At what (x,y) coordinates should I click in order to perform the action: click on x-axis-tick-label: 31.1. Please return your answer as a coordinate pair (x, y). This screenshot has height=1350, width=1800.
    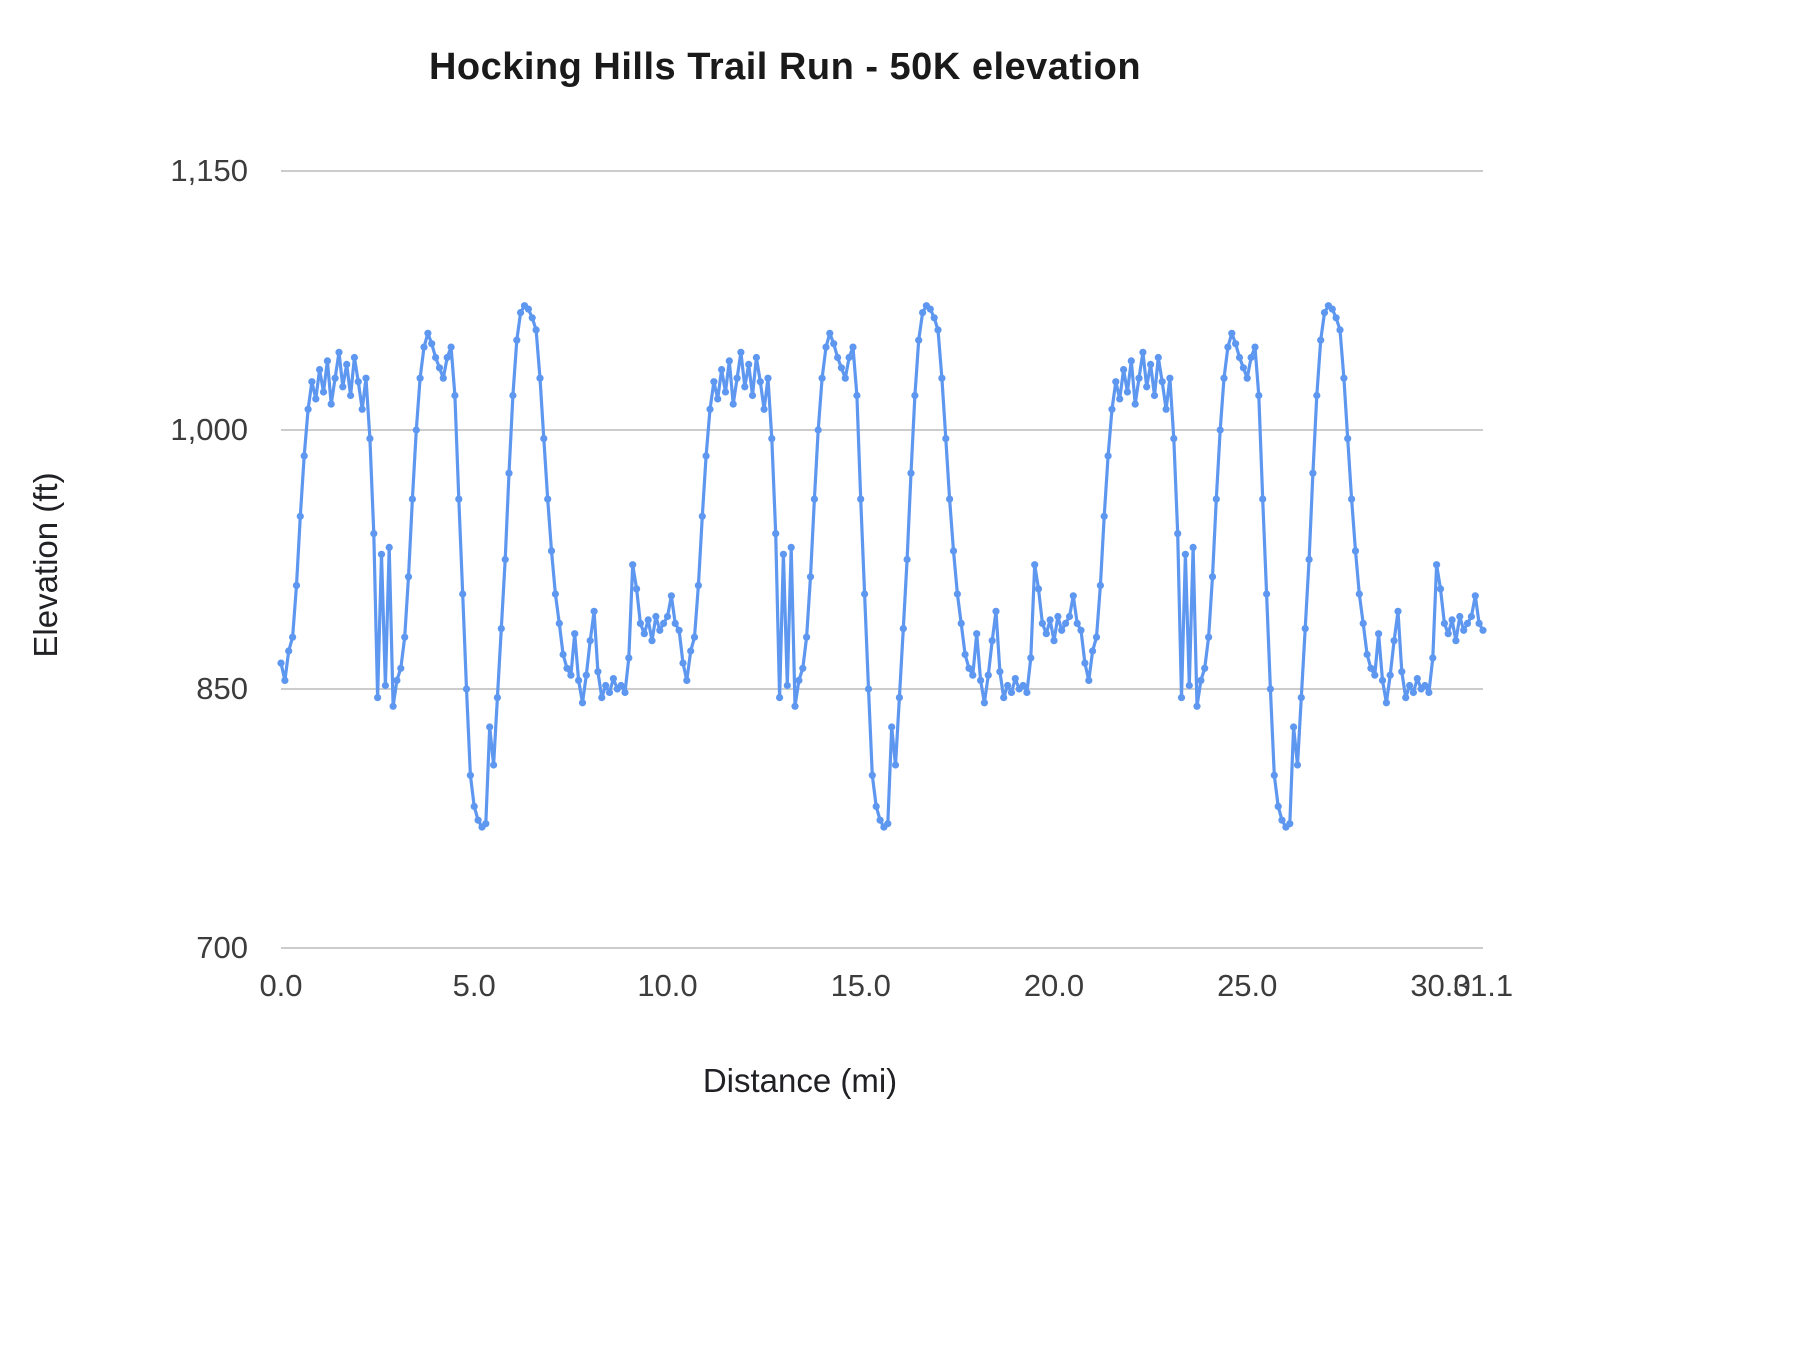
    Looking at the image, I should click on (1483, 985).